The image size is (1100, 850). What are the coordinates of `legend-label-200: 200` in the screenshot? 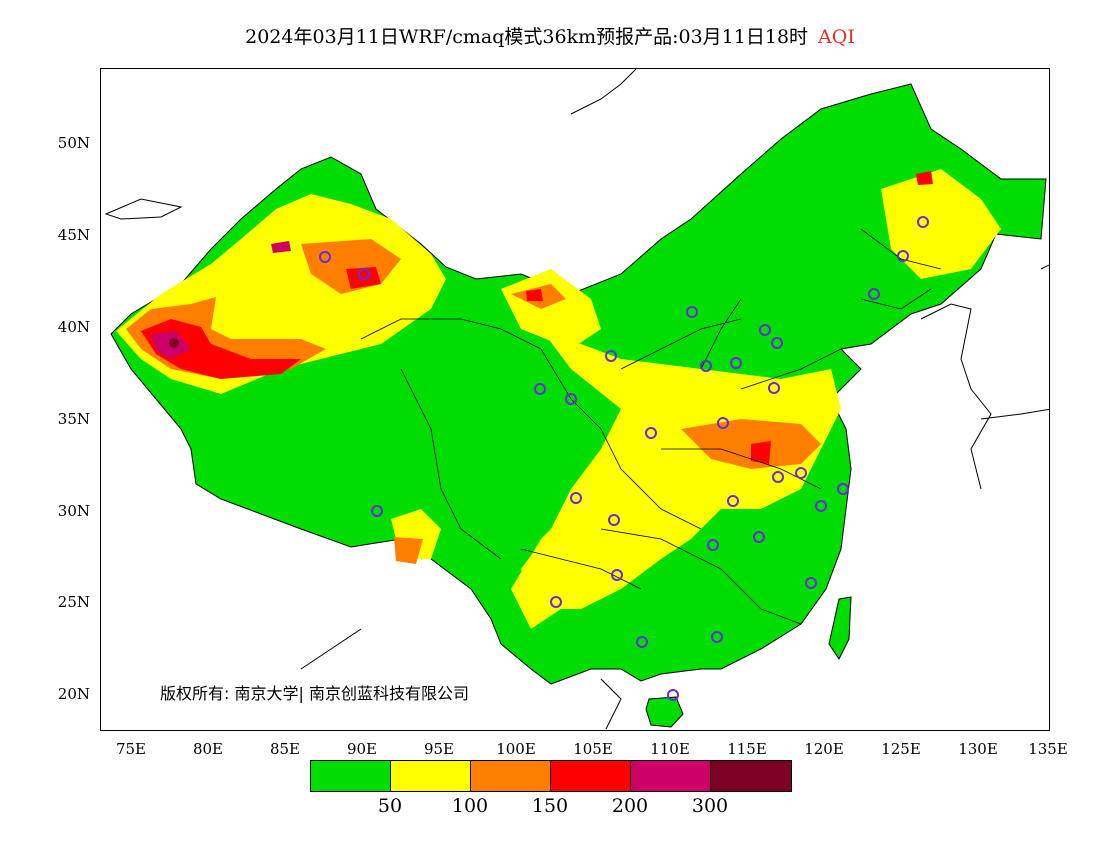 It's located at (630, 806).